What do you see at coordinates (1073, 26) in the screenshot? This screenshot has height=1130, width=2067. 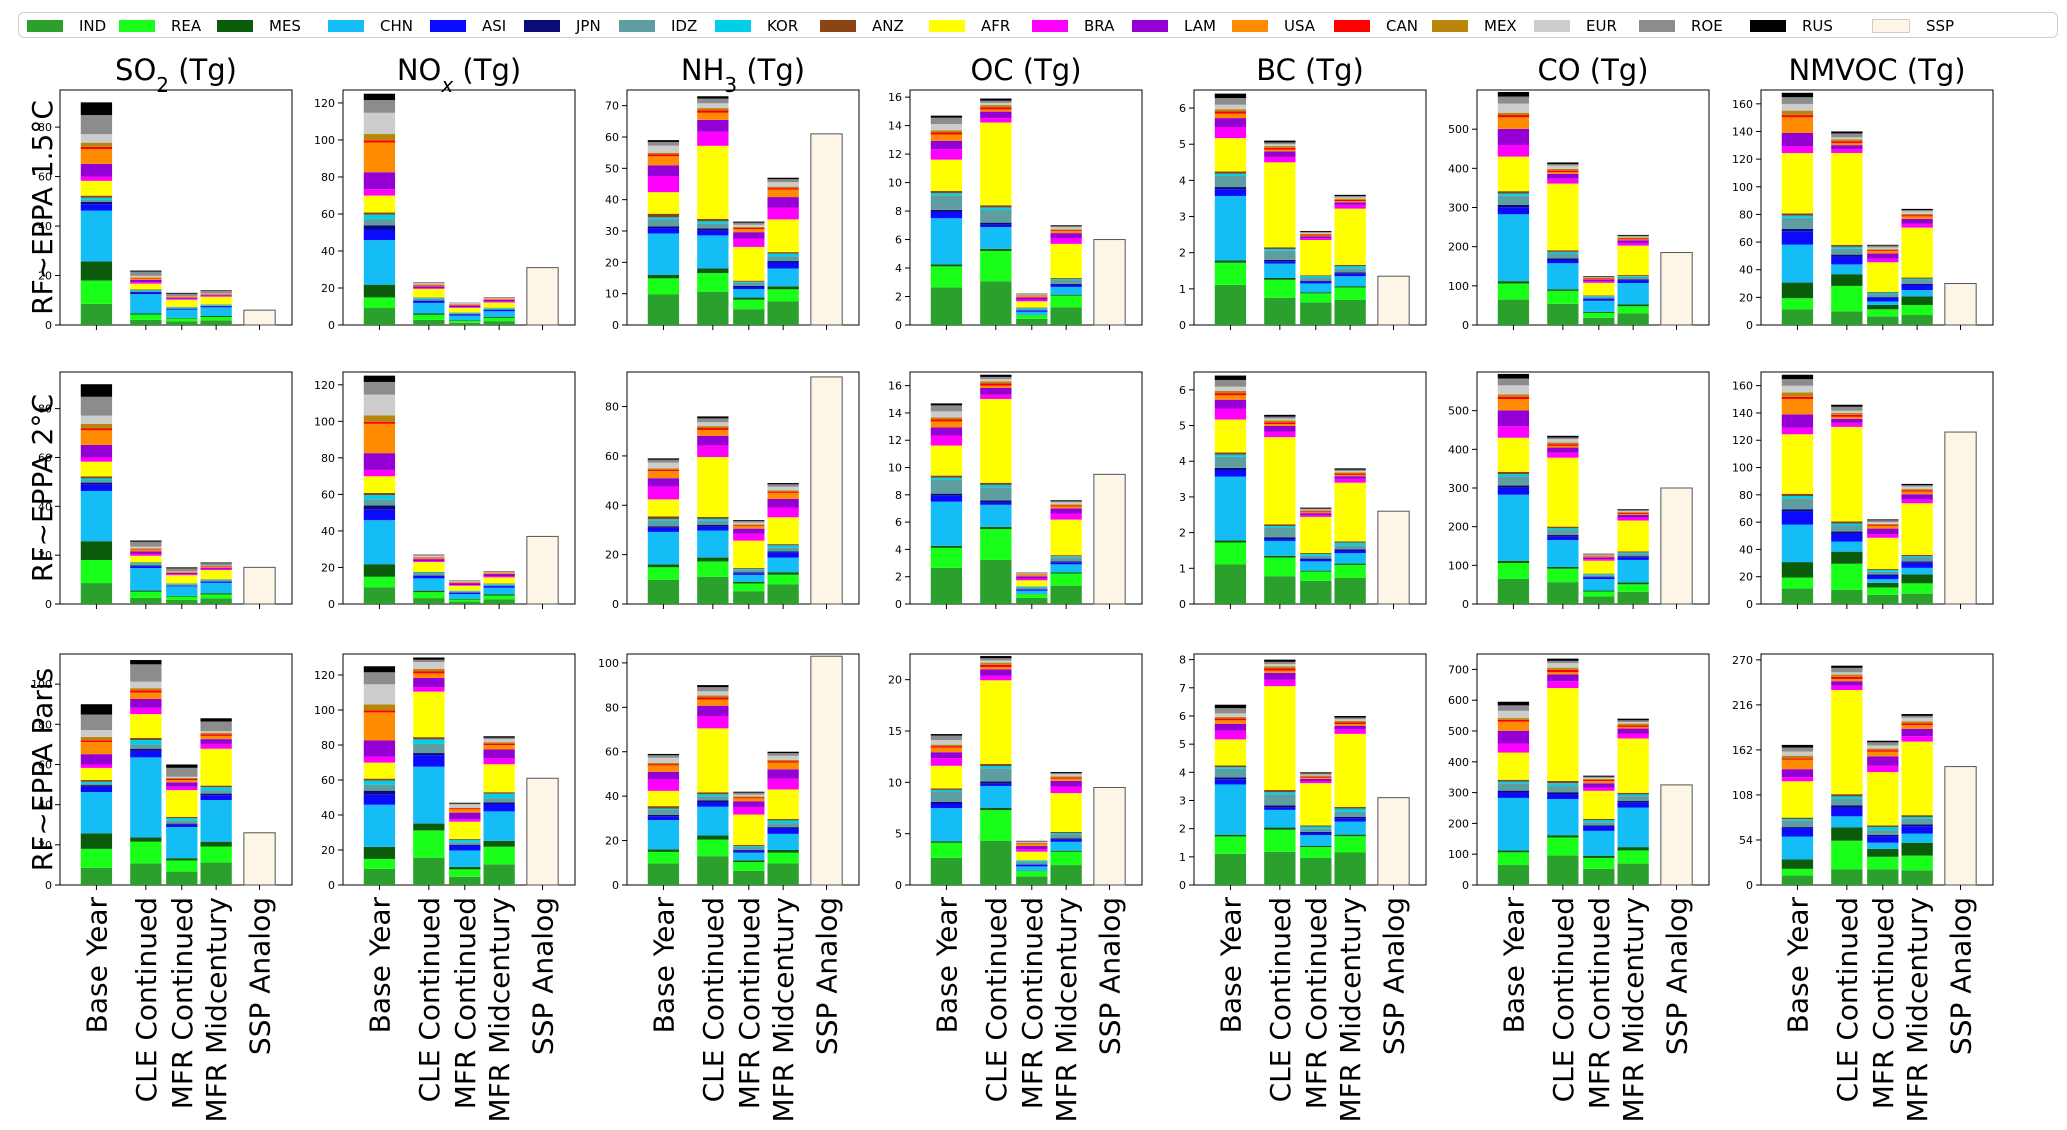 I see `legend-item-bra: BRA` at bounding box center [1073, 26].